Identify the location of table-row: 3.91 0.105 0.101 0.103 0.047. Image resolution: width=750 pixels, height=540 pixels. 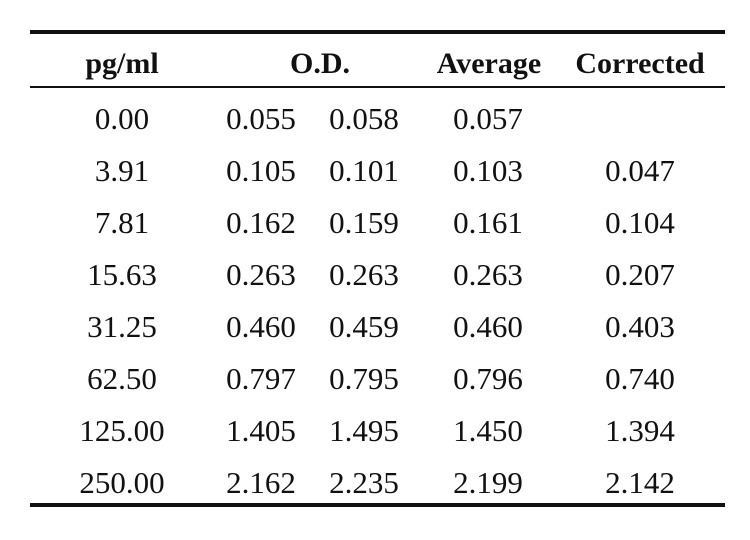
(375, 172).